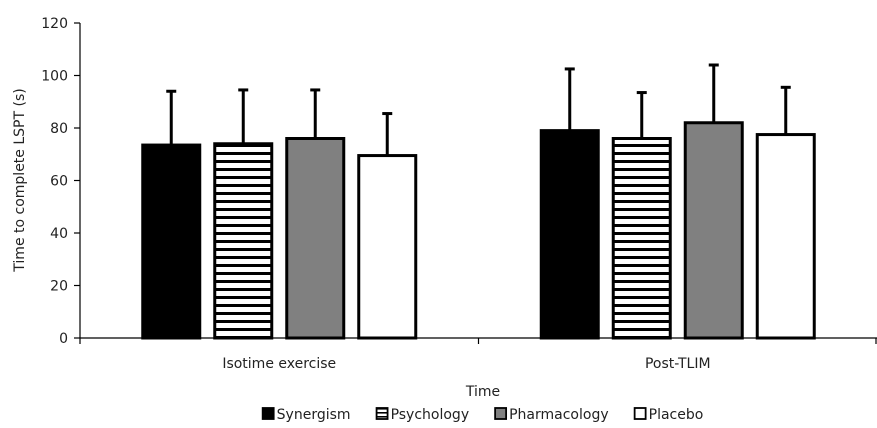  What do you see at coordinates (54, 77) in the screenshot?
I see `y-tick-label: 100` at bounding box center [54, 77].